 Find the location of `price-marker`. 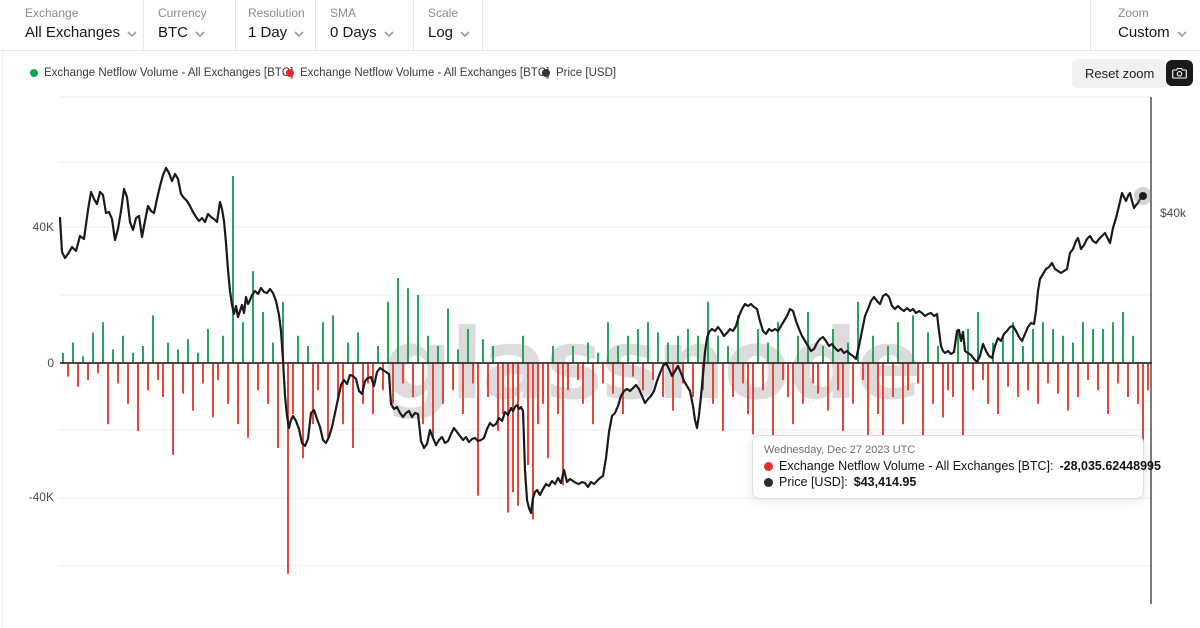

price-marker is located at coordinates (1143, 196).